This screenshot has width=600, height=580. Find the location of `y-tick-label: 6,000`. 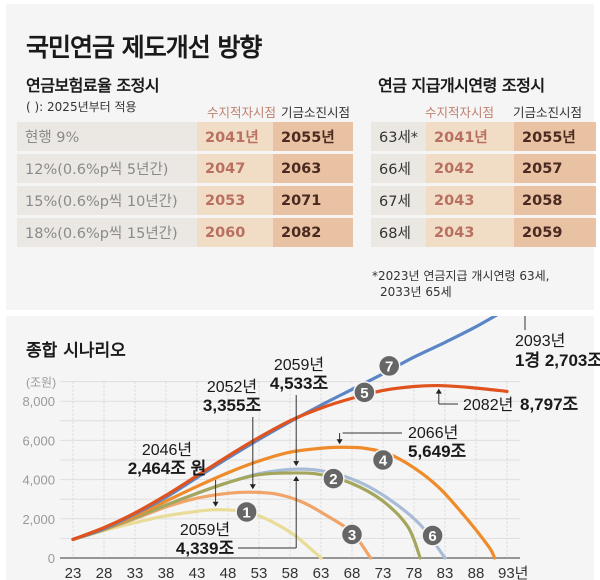

y-tick-label: 6,000 is located at coordinates (38, 440).